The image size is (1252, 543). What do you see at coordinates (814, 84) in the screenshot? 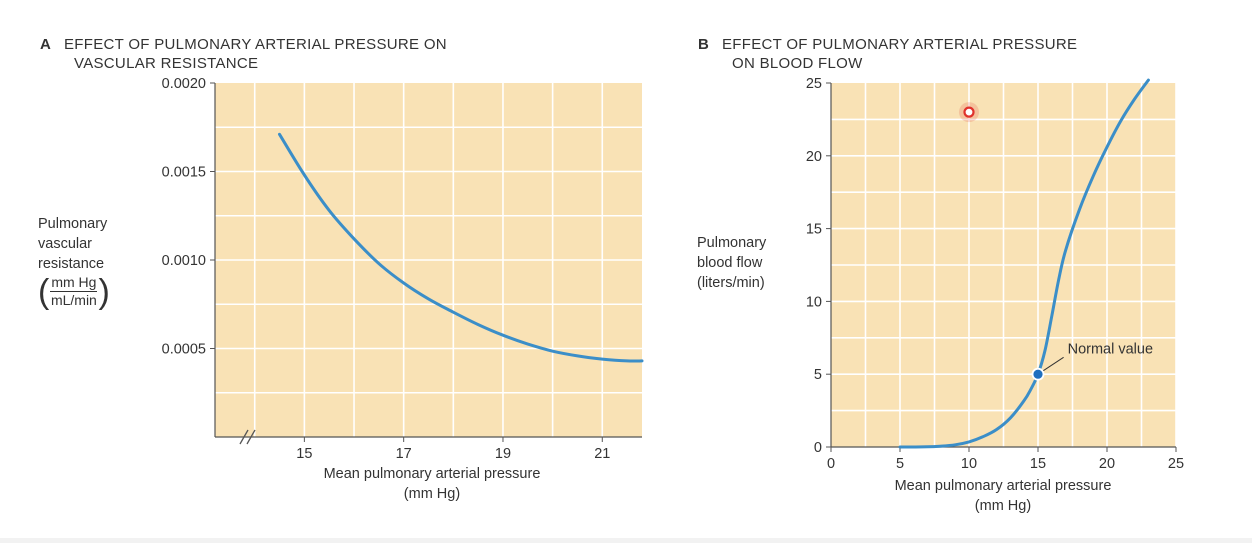
I see `panel-b-y-tick-label: 25` at bounding box center [814, 84].